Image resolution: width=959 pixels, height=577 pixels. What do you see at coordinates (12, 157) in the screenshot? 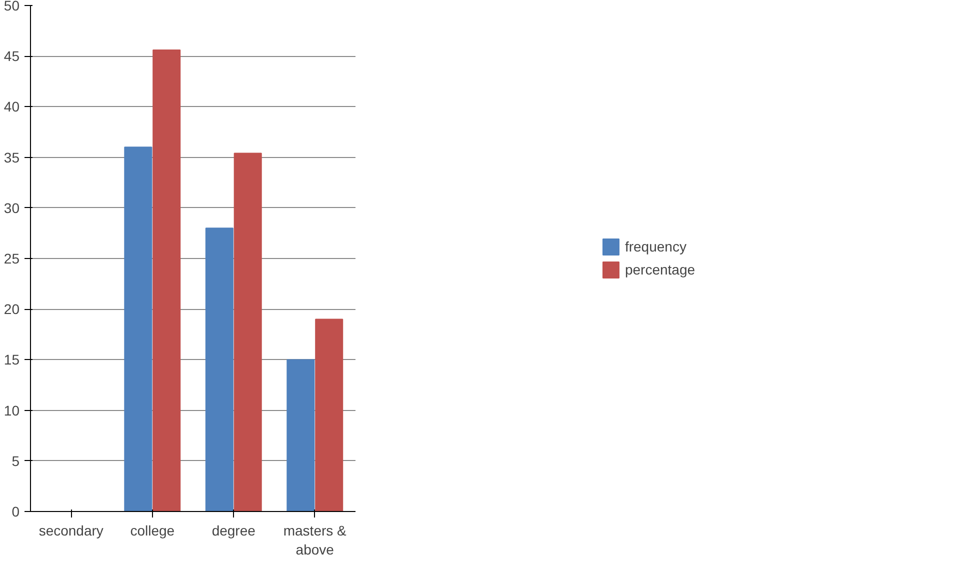
I see `y-tick-label: 35` at bounding box center [12, 157].